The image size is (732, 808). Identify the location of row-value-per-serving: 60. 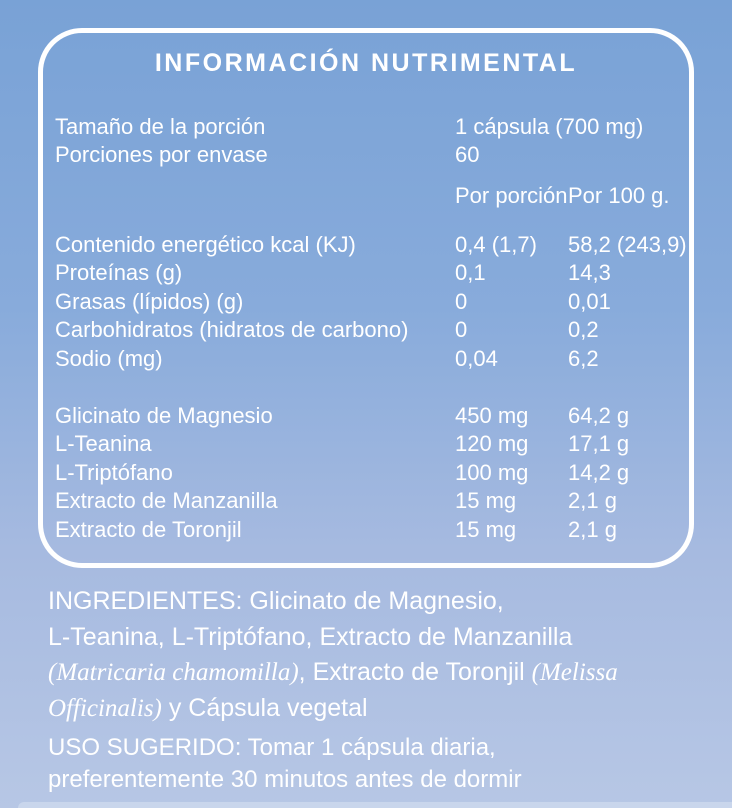
(467, 155).